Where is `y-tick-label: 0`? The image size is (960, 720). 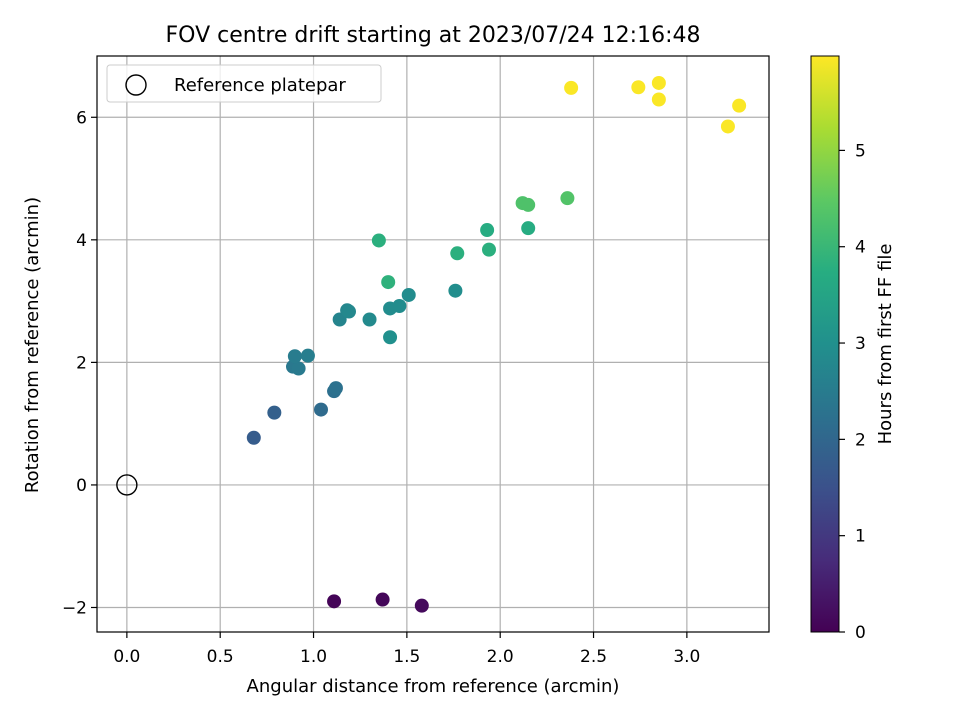 y-tick-label: 0 is located at coordinates (81, 486).